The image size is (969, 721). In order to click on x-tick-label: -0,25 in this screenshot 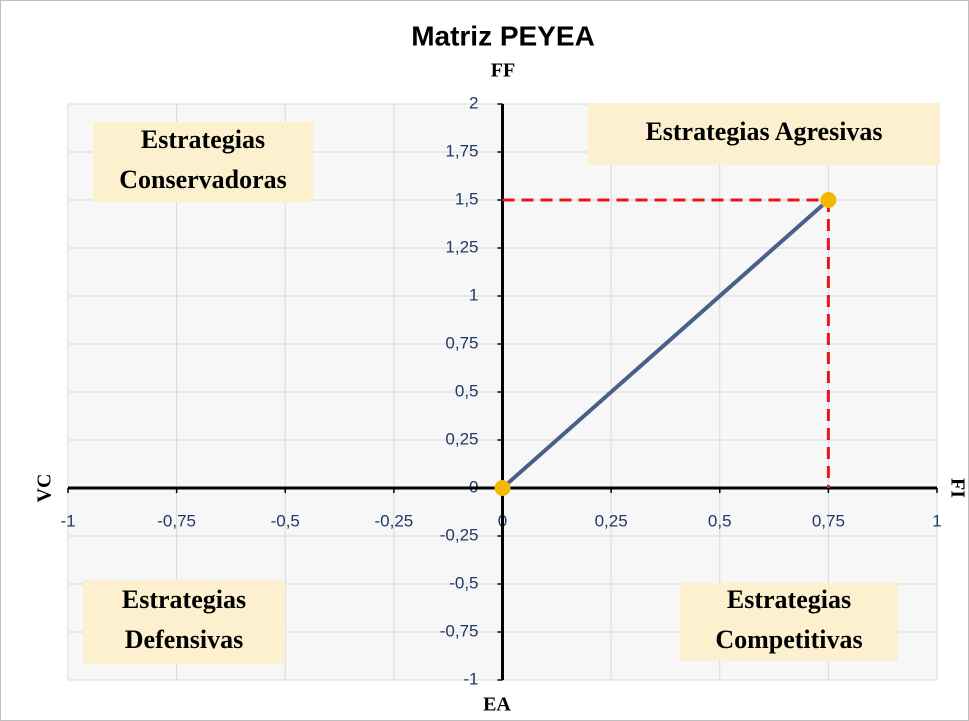, I will do `click(394, 520)`.